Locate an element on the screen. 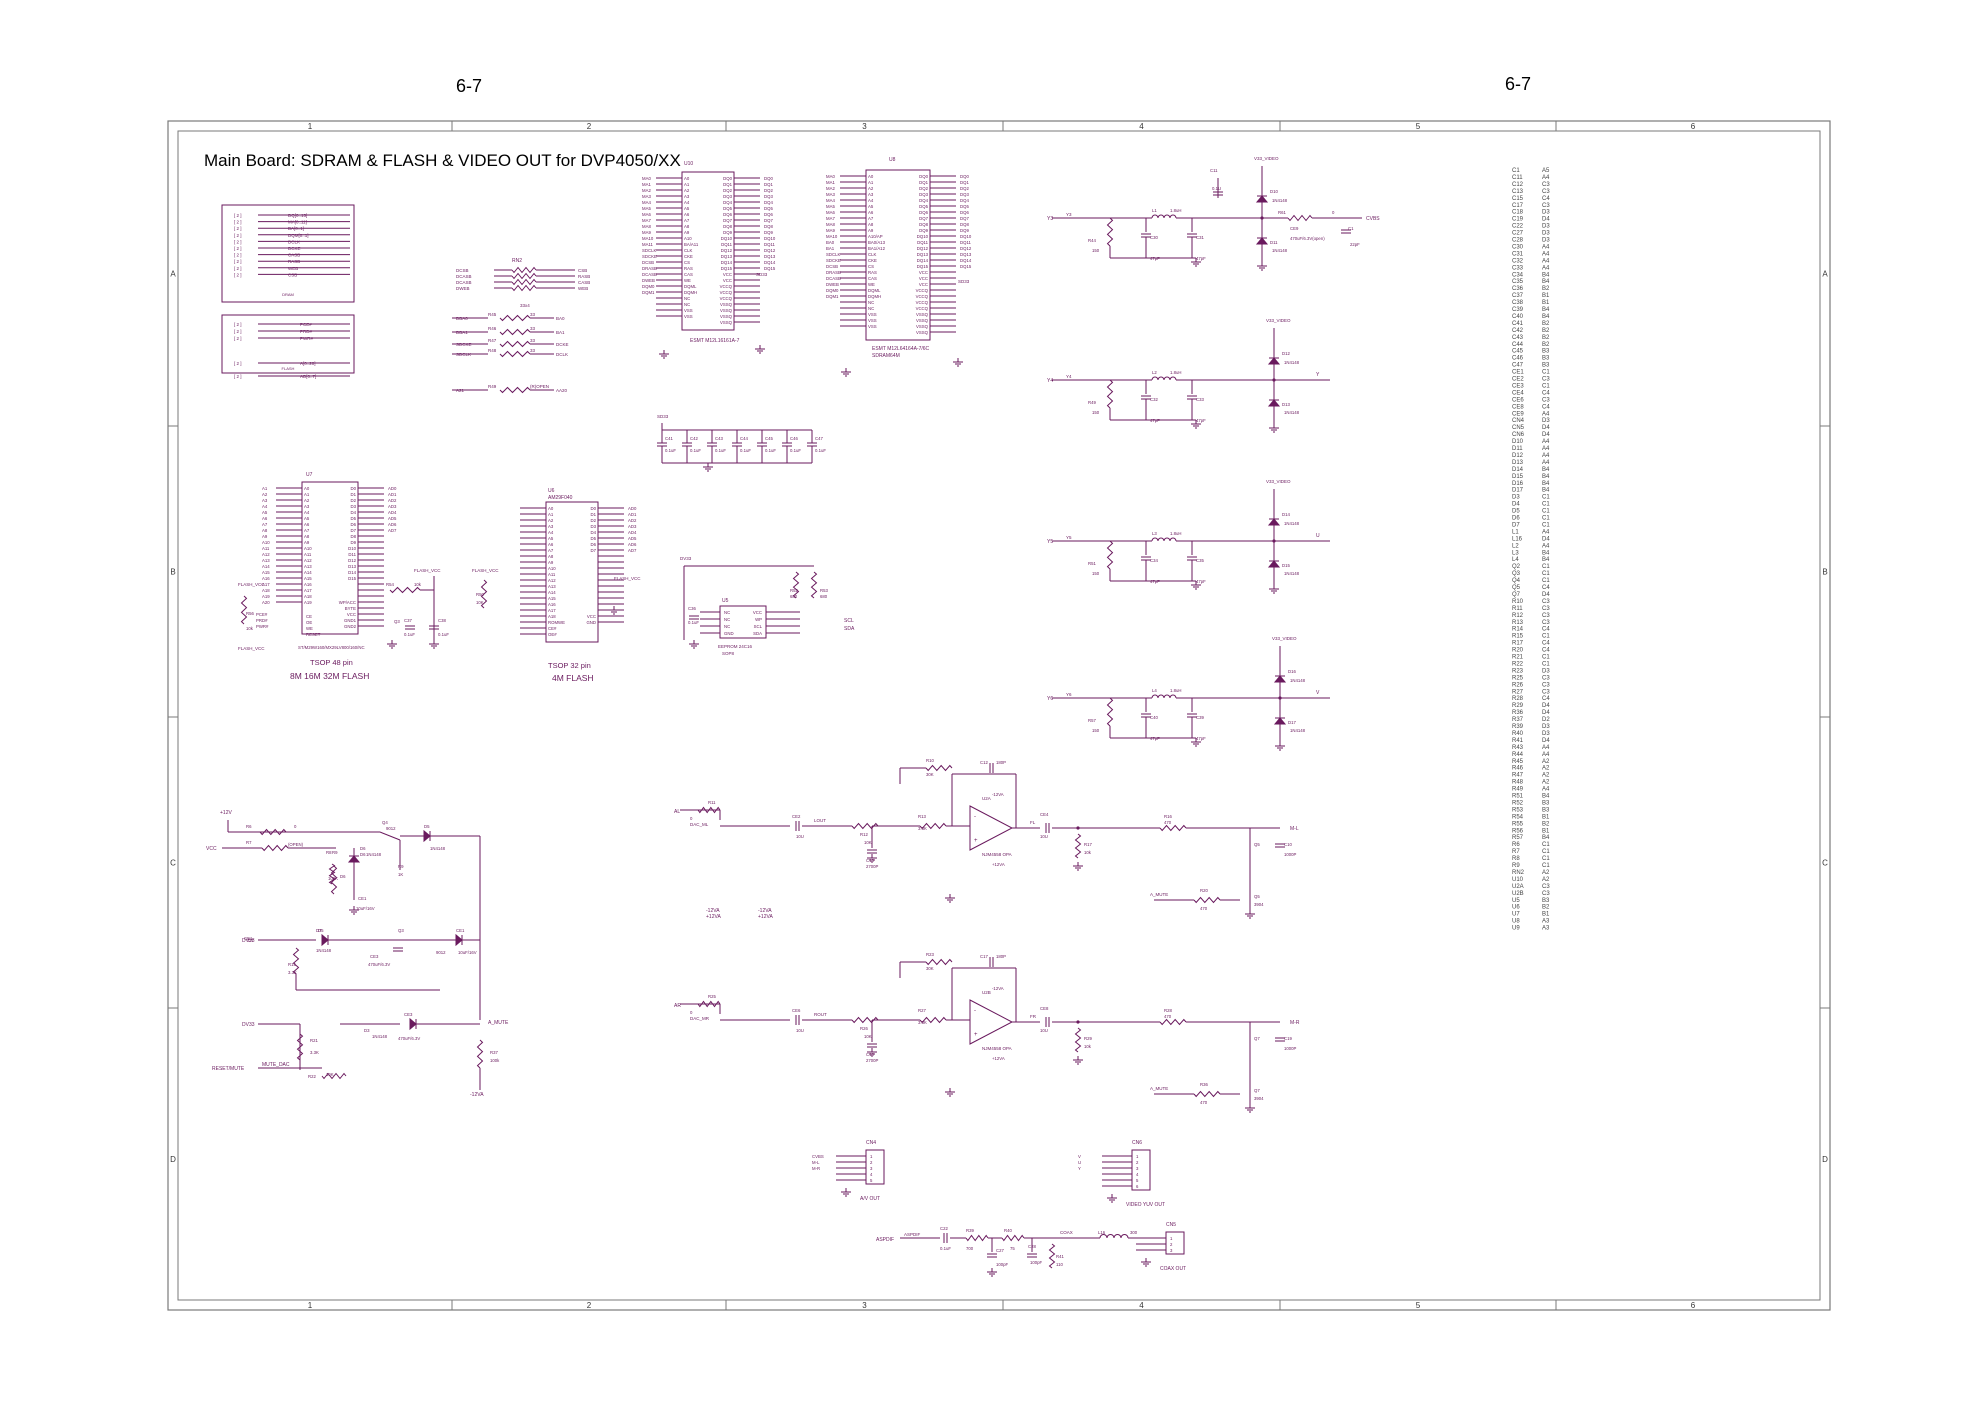 Image resolution: width=1985 pixels, height=1404 pixels. pin-name: D3 is located at coordinates (354, 506).